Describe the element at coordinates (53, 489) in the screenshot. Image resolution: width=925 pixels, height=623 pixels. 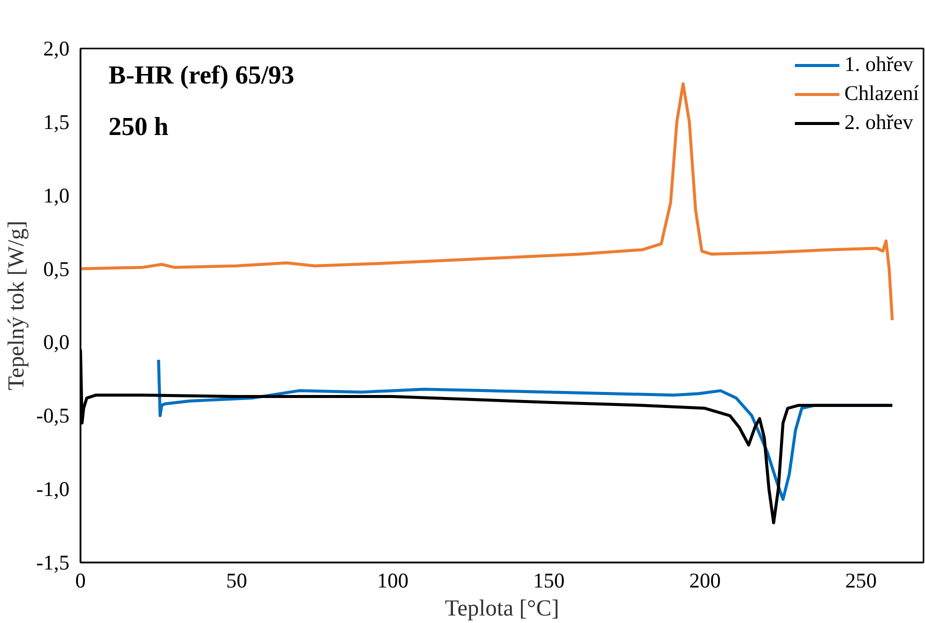
I see `y-tick-label: -1,0` at that location.